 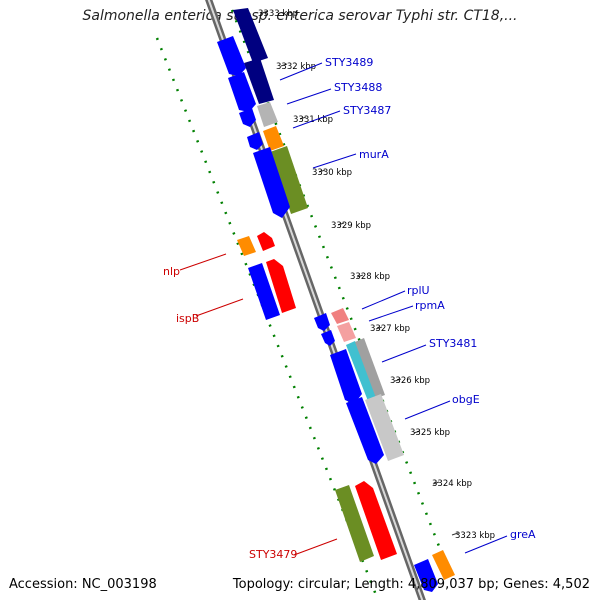 I want to click on tick-label: 3324 kbp, so click(x=452, y=484).